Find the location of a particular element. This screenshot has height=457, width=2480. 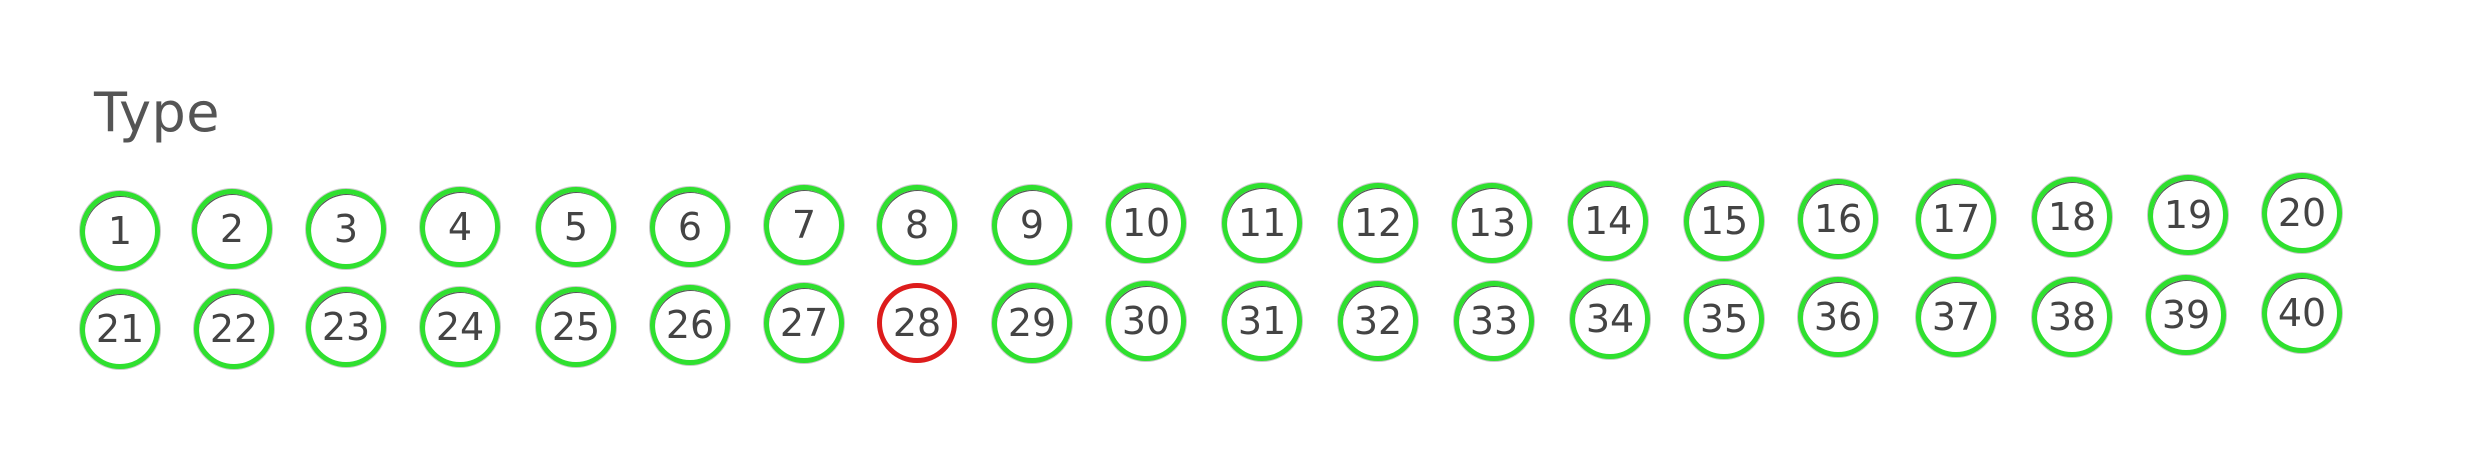

bubble-8: 8 is located at coordinates (917, 225).